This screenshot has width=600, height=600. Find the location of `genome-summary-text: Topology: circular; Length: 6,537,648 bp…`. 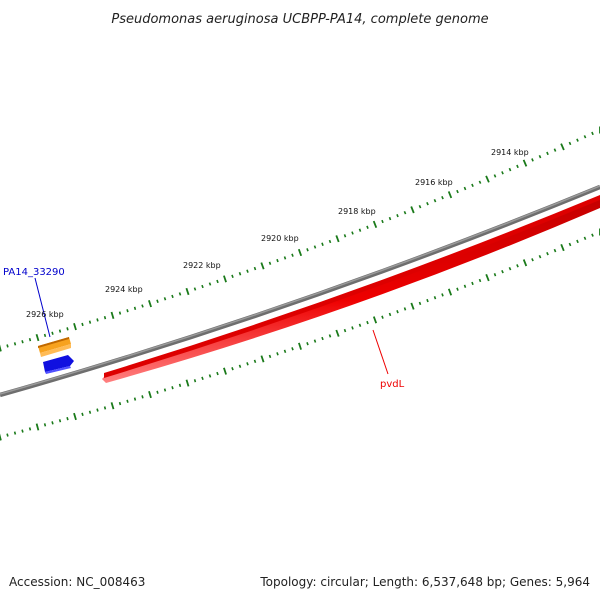

genome-summary-text: Topology: circular; Length: 6,537,648 bp… is located at coordinates (424, 582).